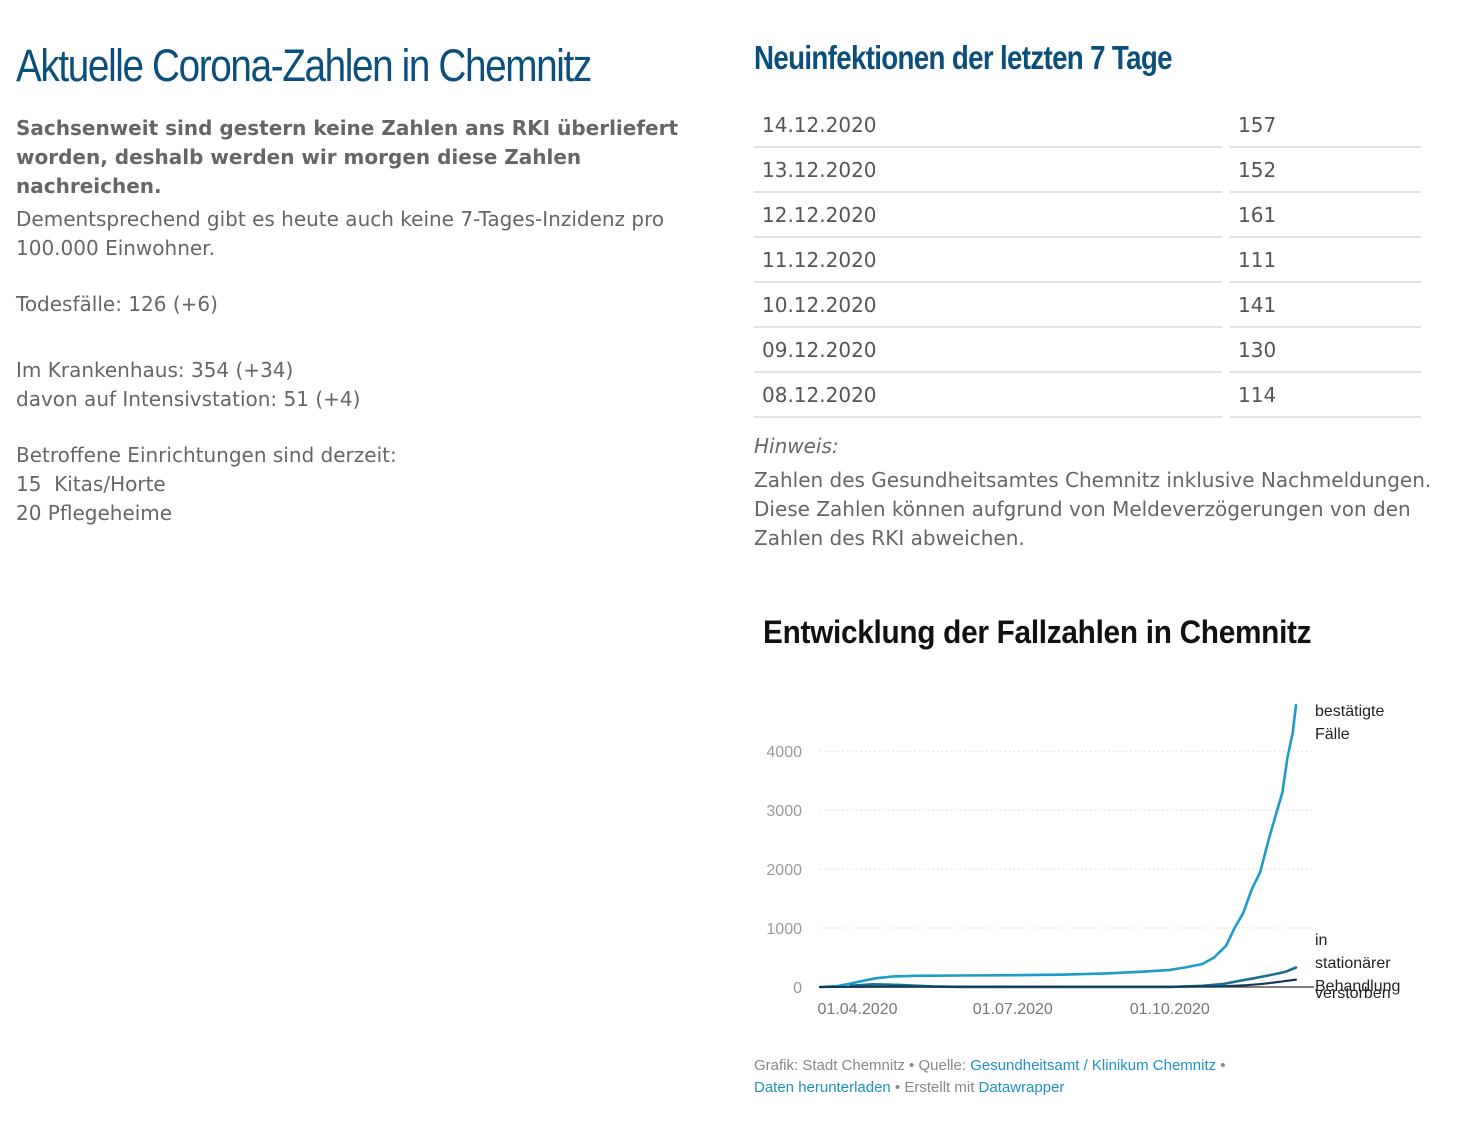  Describe the element at coordinates (988, 350) in the screenshot. I see `row-date: 09.12.2020` at that location.